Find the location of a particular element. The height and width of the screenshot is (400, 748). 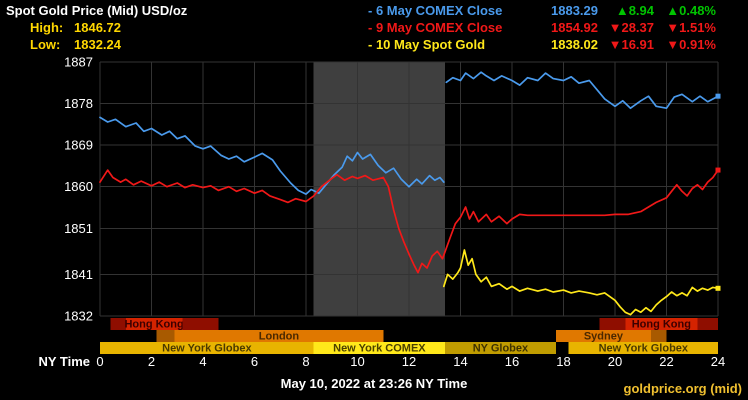

legend-change: ▲8.94 is located at coordinates (634, 10).